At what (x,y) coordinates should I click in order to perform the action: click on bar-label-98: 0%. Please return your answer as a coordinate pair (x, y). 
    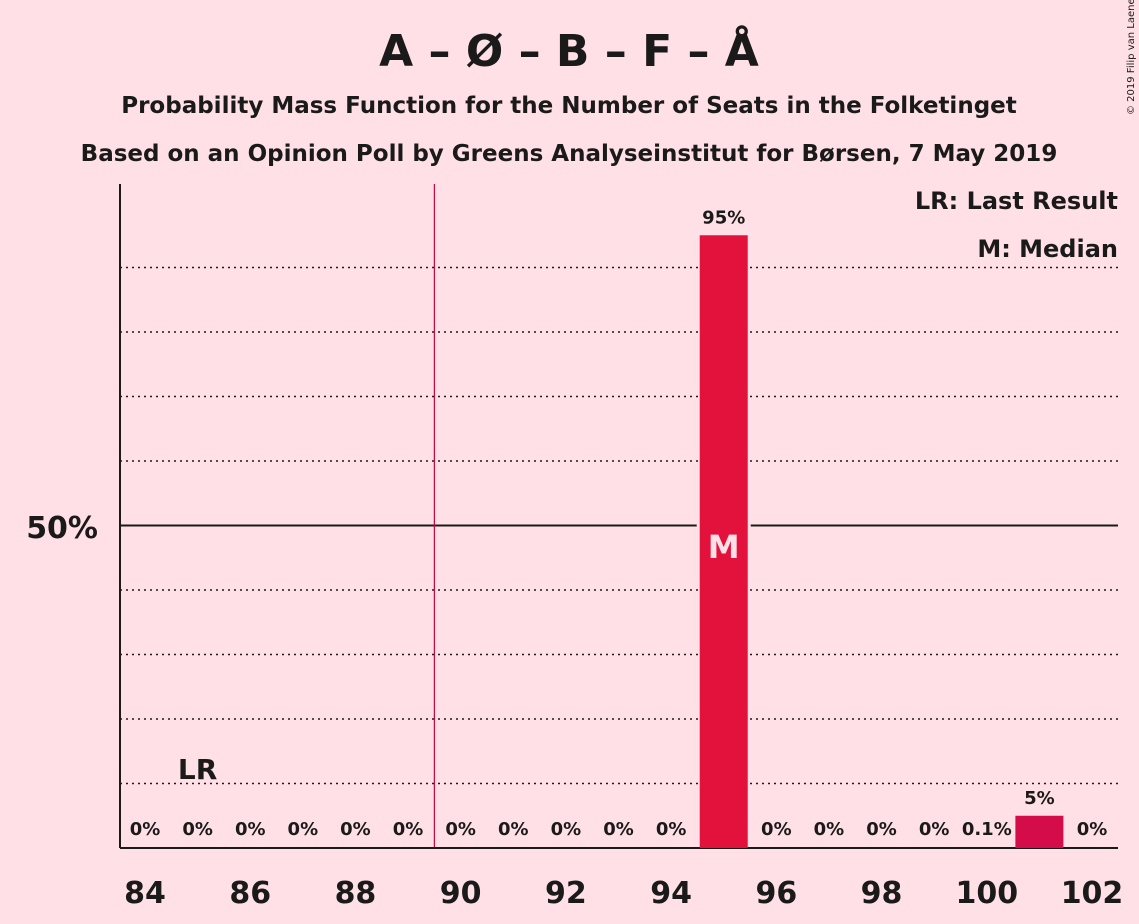
    Looking at the image, I should click on (881, 829).